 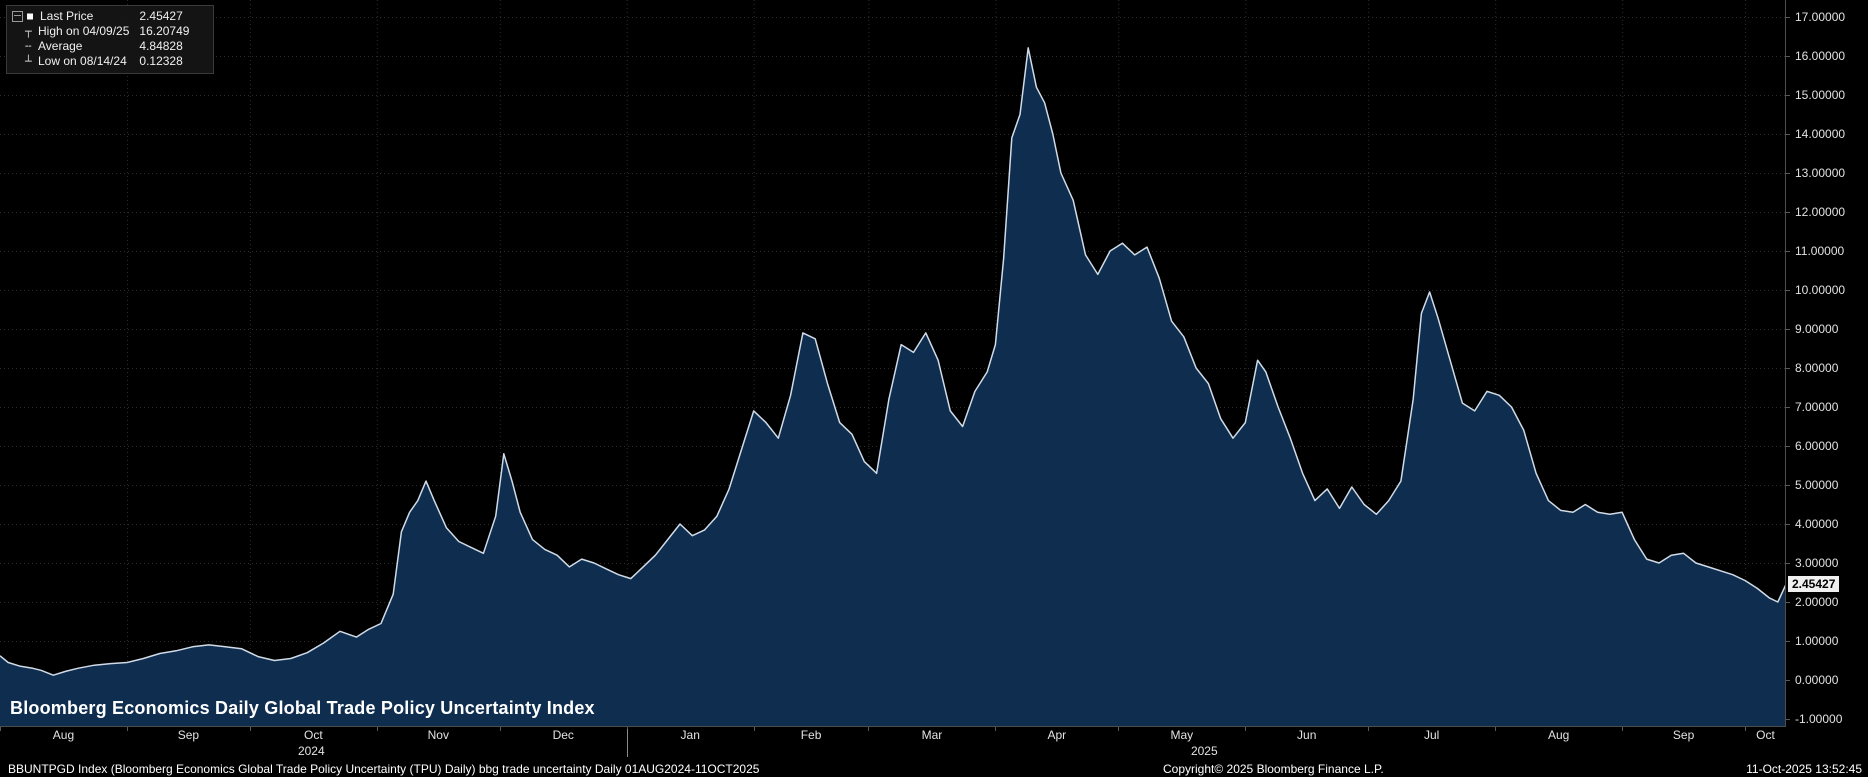 What do you see at coordinates (1817, 368) in the screenshot?
I see `y-axis-label: 8.00000` at bounding box center [1817, 368].